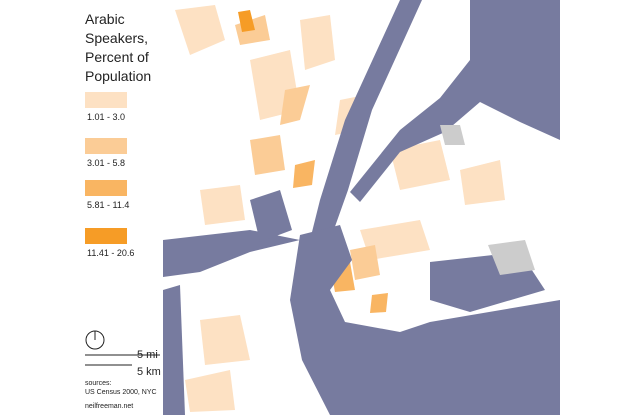  I want to click on tract-top, so click(246, 21).